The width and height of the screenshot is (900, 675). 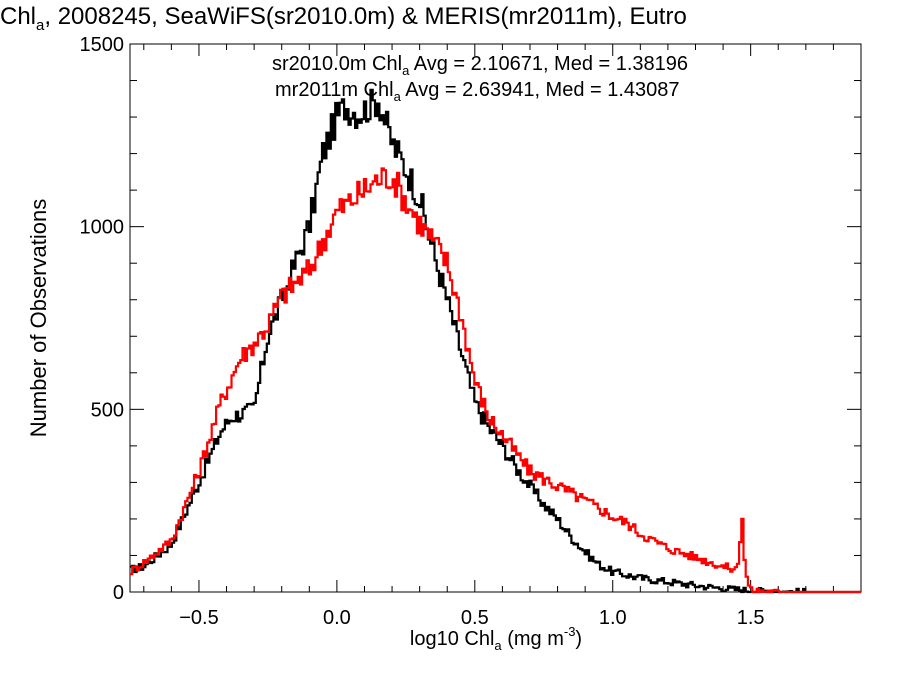 What do you see at coordinates (107, 410) in the screenshot?
I see `y-tick-label: 500` at bounding box center [107, 410].